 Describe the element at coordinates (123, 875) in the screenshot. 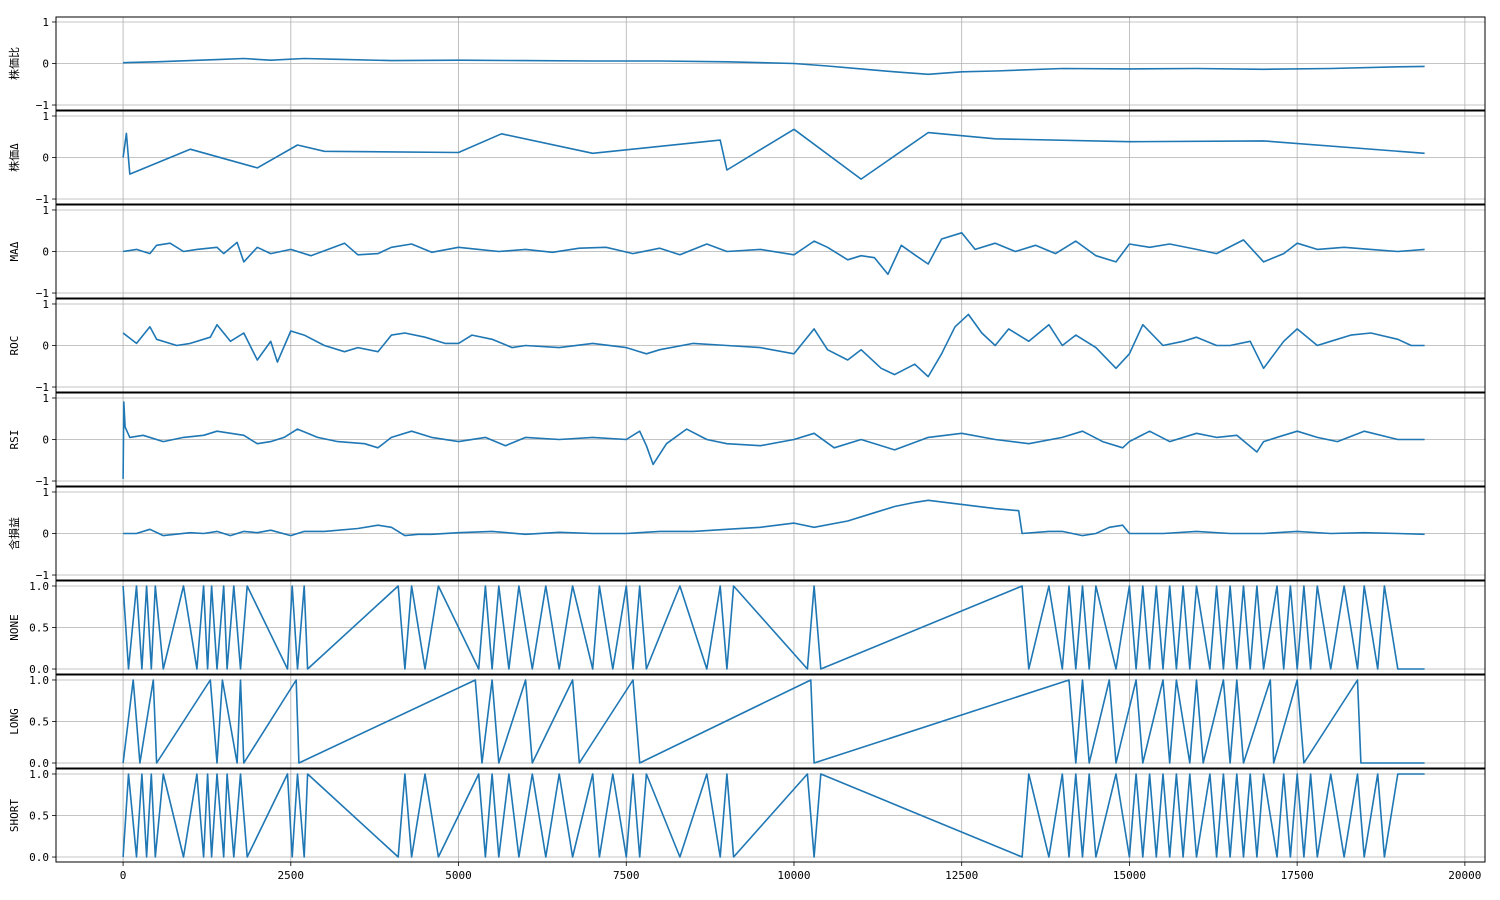

I see `xtick-label-0: 0` at that location.